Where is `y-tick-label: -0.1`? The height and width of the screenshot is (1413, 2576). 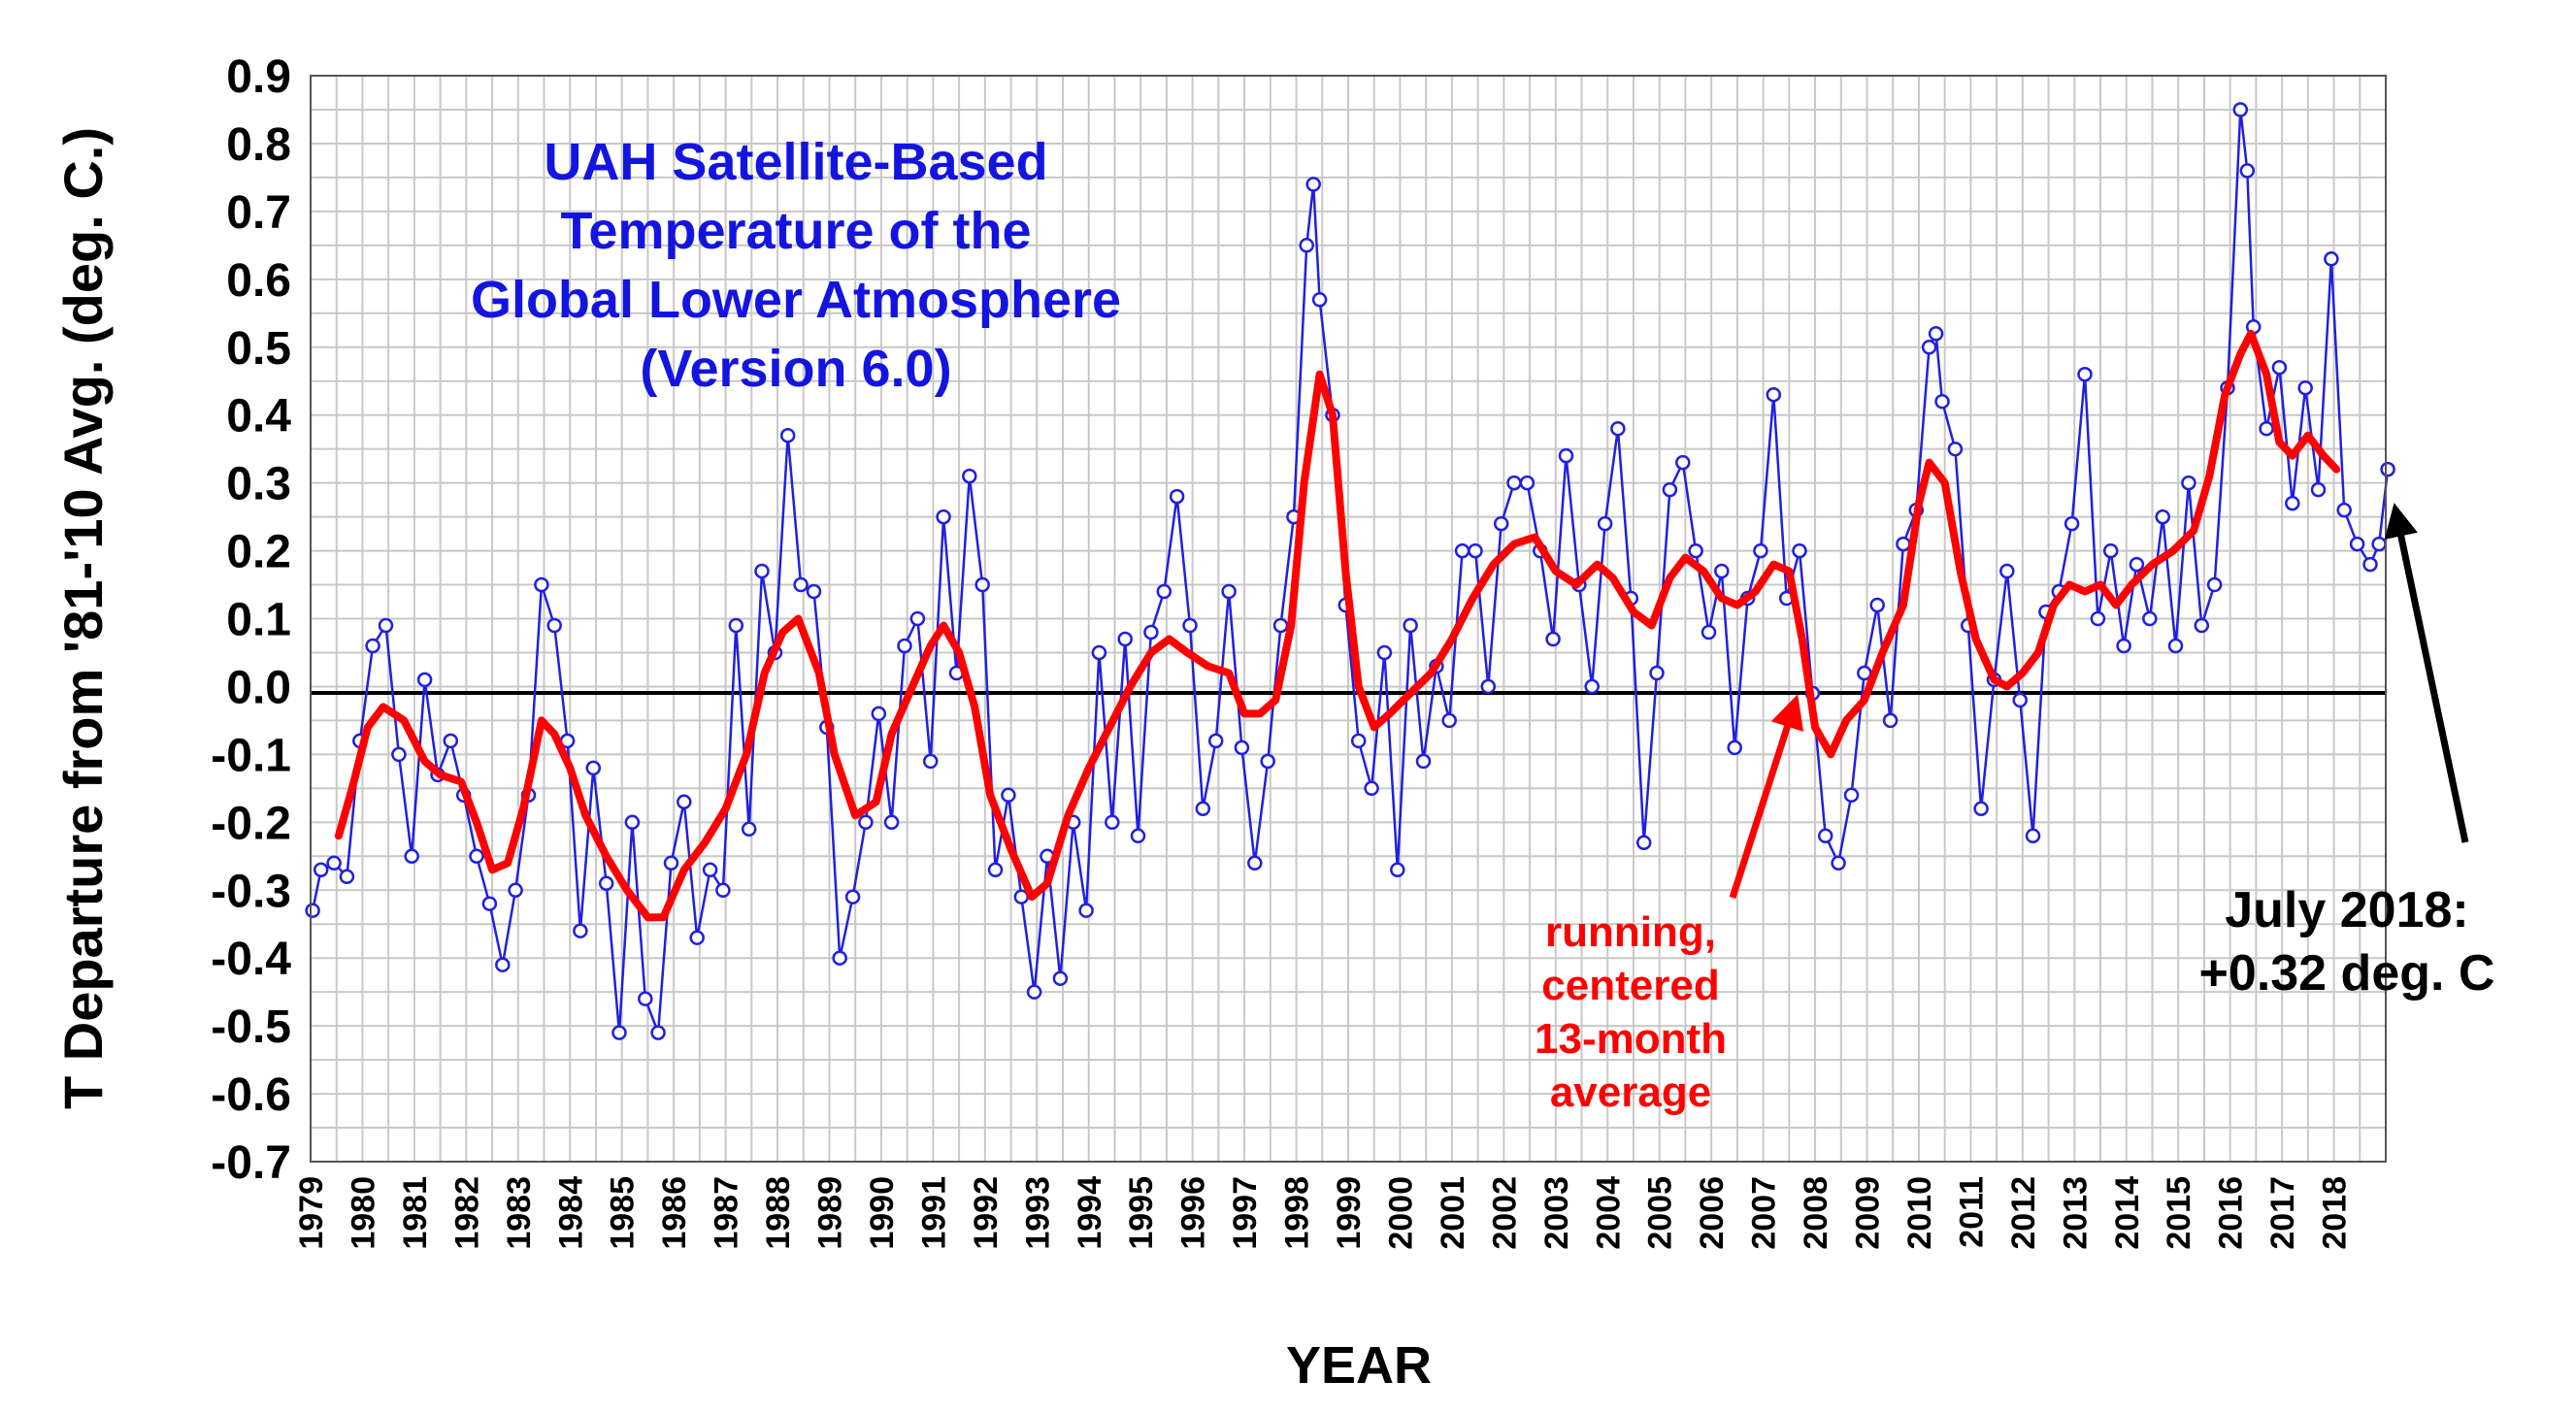 y-tick-label: -0.1 is located at coordinates (251, 755).